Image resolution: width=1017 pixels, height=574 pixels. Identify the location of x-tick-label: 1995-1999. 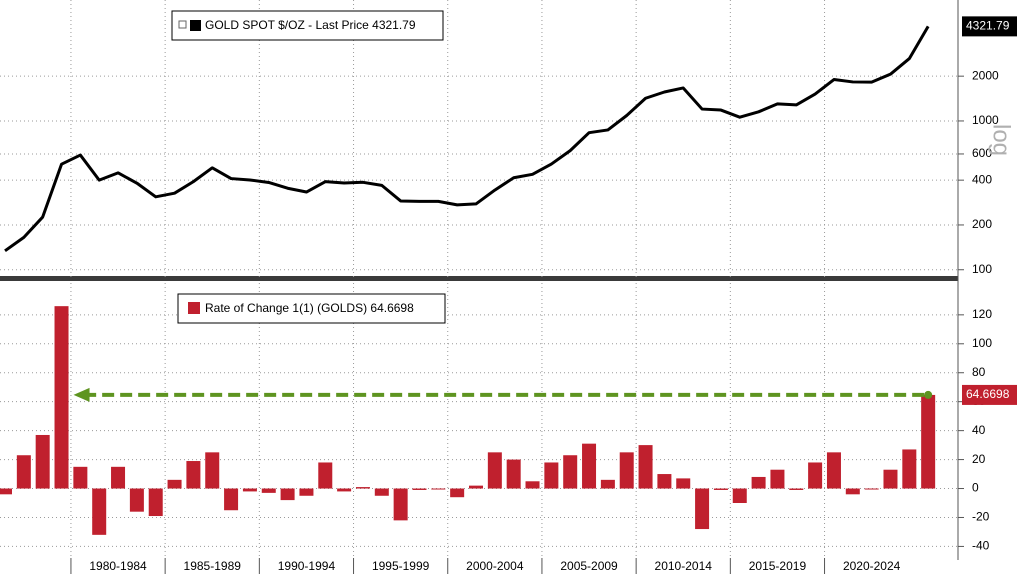
(401, 566).